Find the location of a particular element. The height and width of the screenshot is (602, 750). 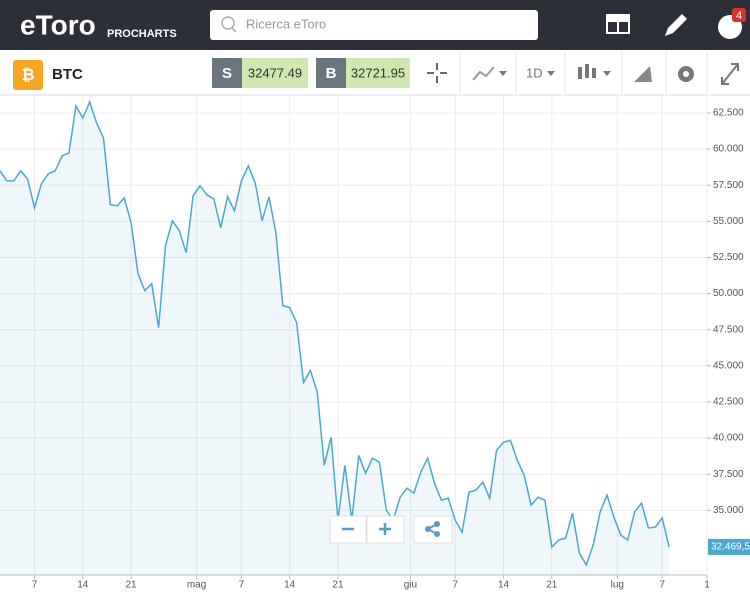

y-tick-label: 60.000 is located at coordinates (728, 149).